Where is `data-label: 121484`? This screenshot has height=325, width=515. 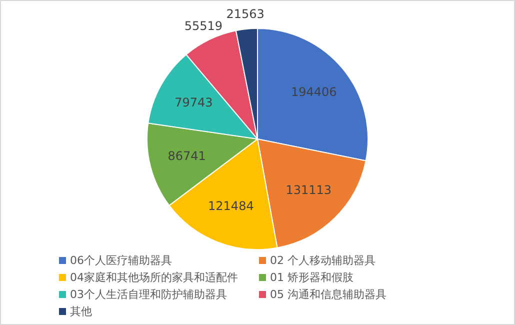
data-label: 121484 is located at coordinates (231, 206).